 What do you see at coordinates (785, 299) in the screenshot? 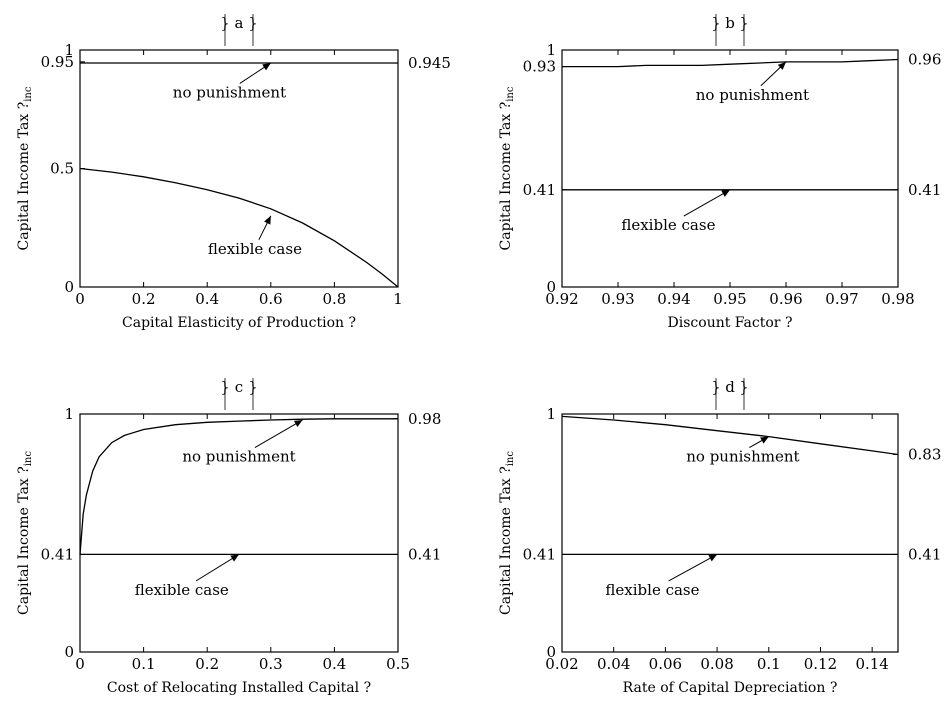
I see `x-tick-label: 0.96` at bounding box center [785, 299].